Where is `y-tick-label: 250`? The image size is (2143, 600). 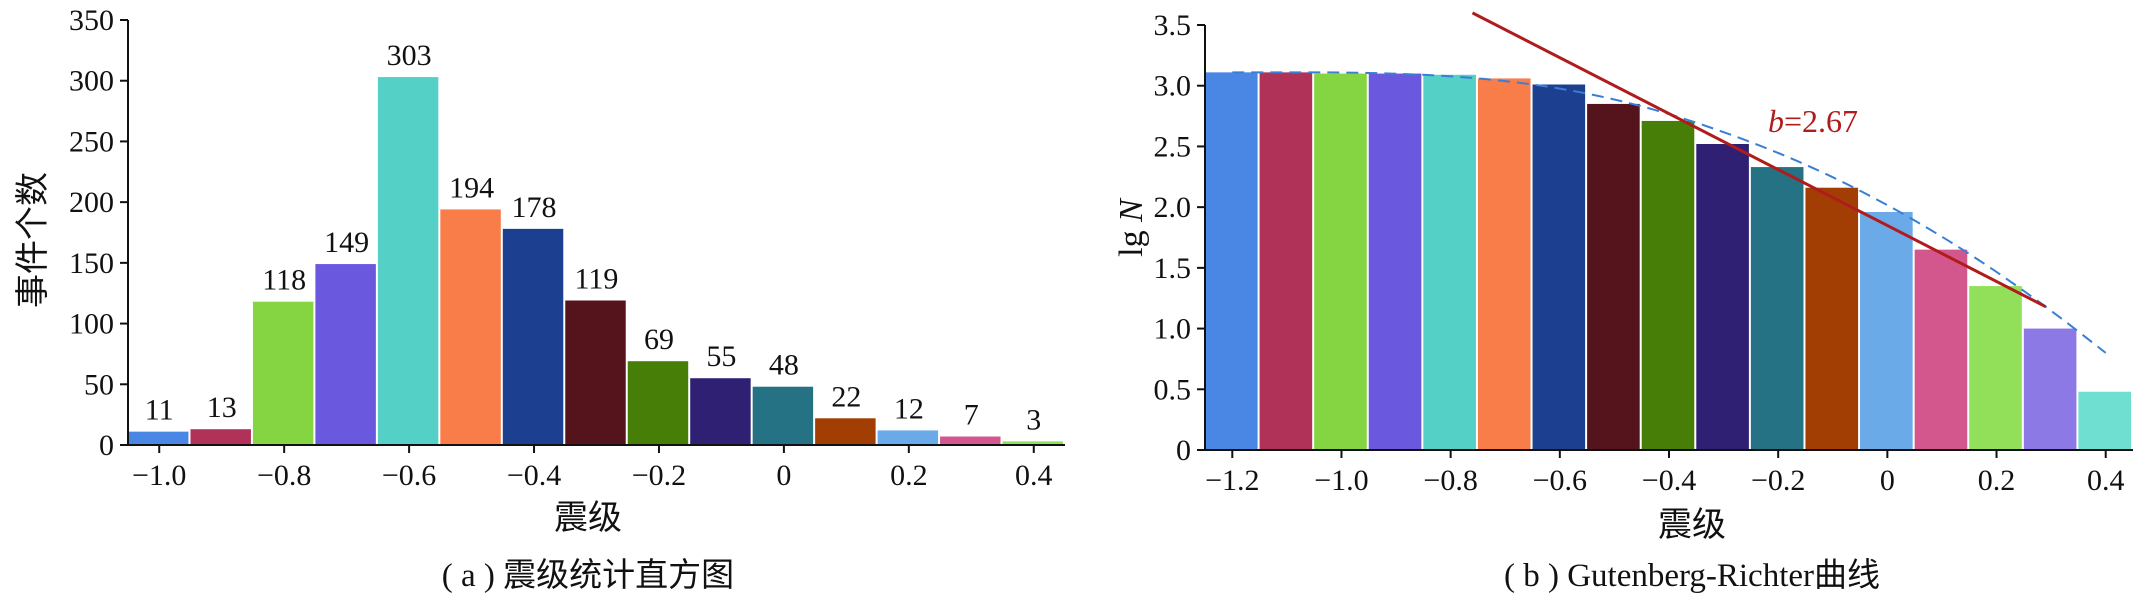 y-tick-label: 250 is located at coordinates (91, 141).